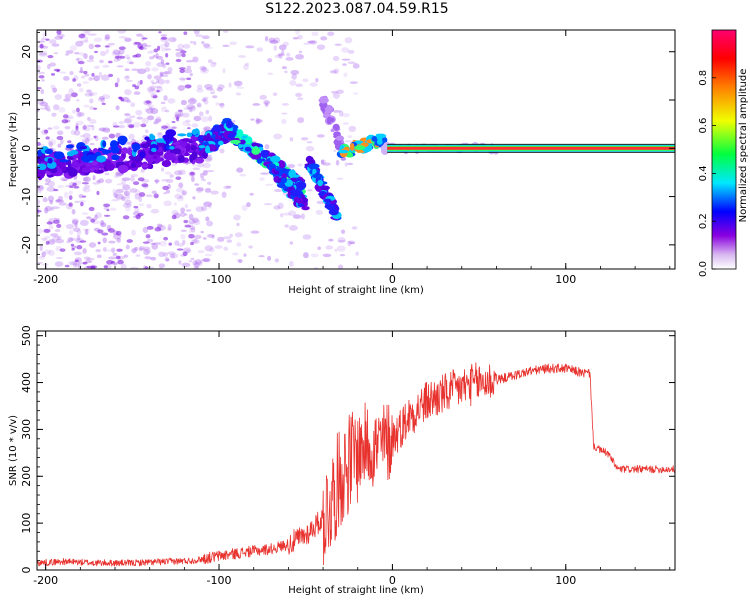 The image size is (750, 604). Describe the element at coordinates (26, 429) in the screenshot. I see `snr-ytick-label-3: 300` at that location.